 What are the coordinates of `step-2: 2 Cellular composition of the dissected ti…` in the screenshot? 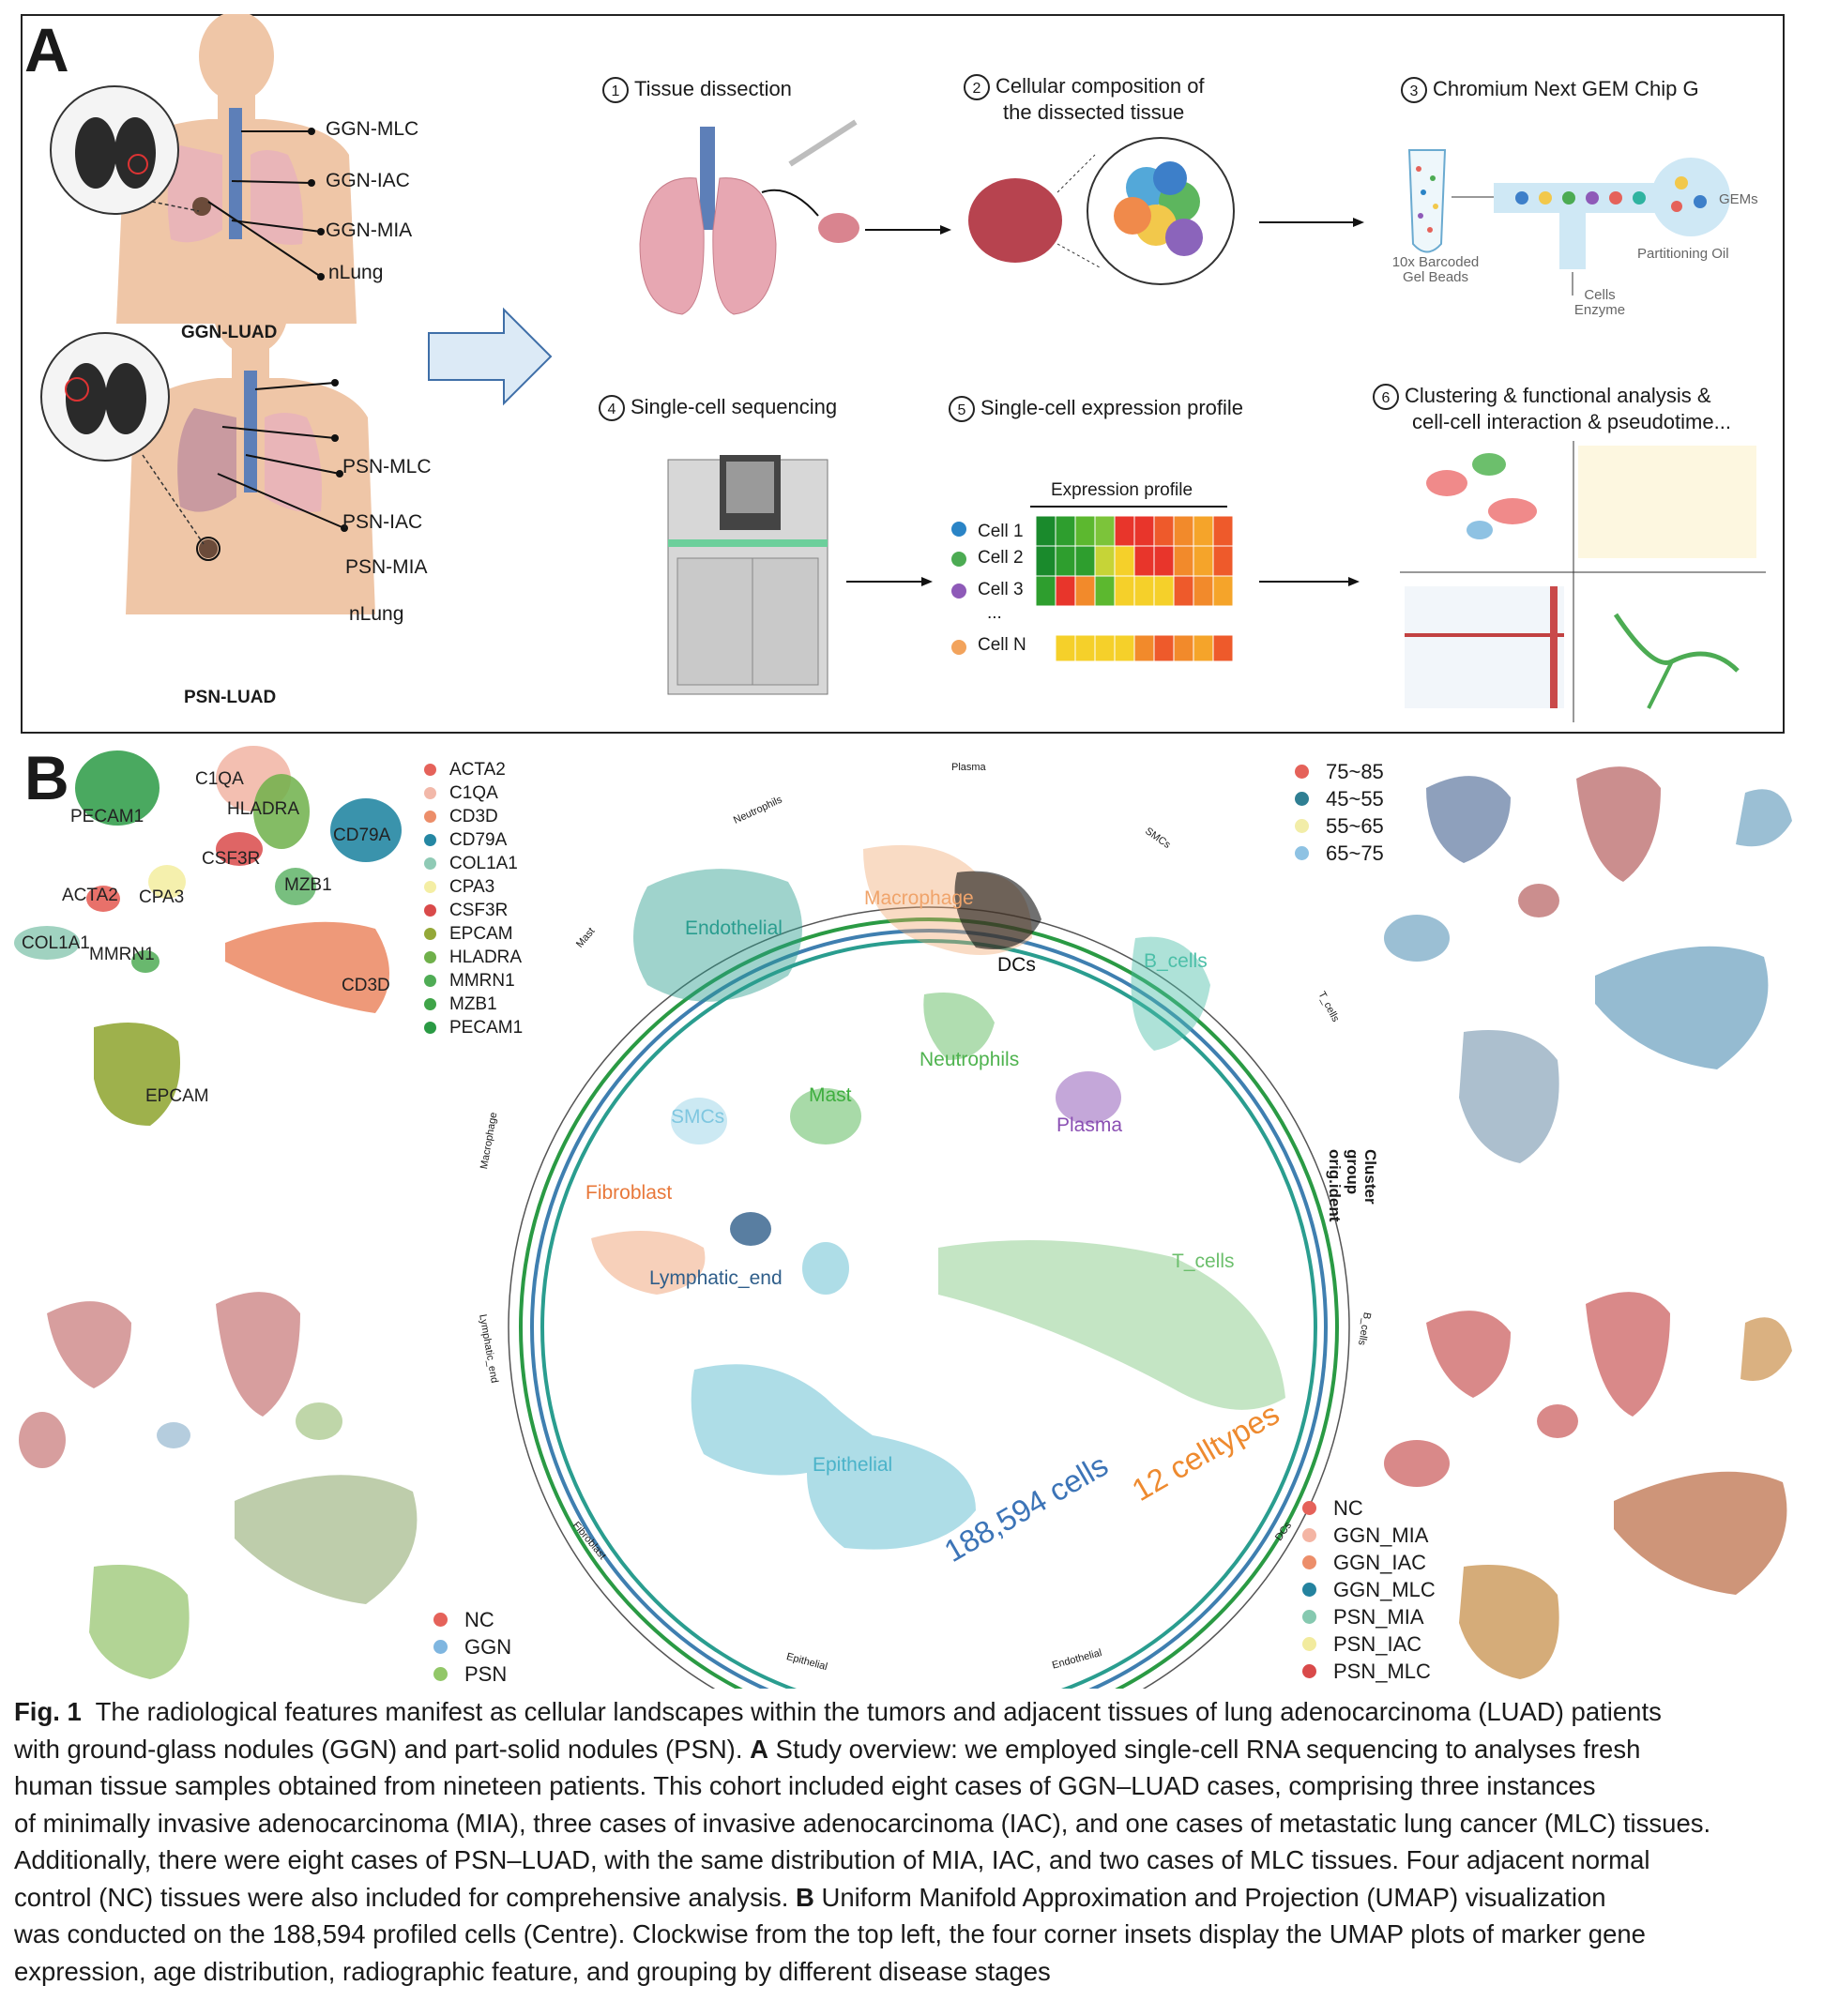 It's located at (1084, 99).